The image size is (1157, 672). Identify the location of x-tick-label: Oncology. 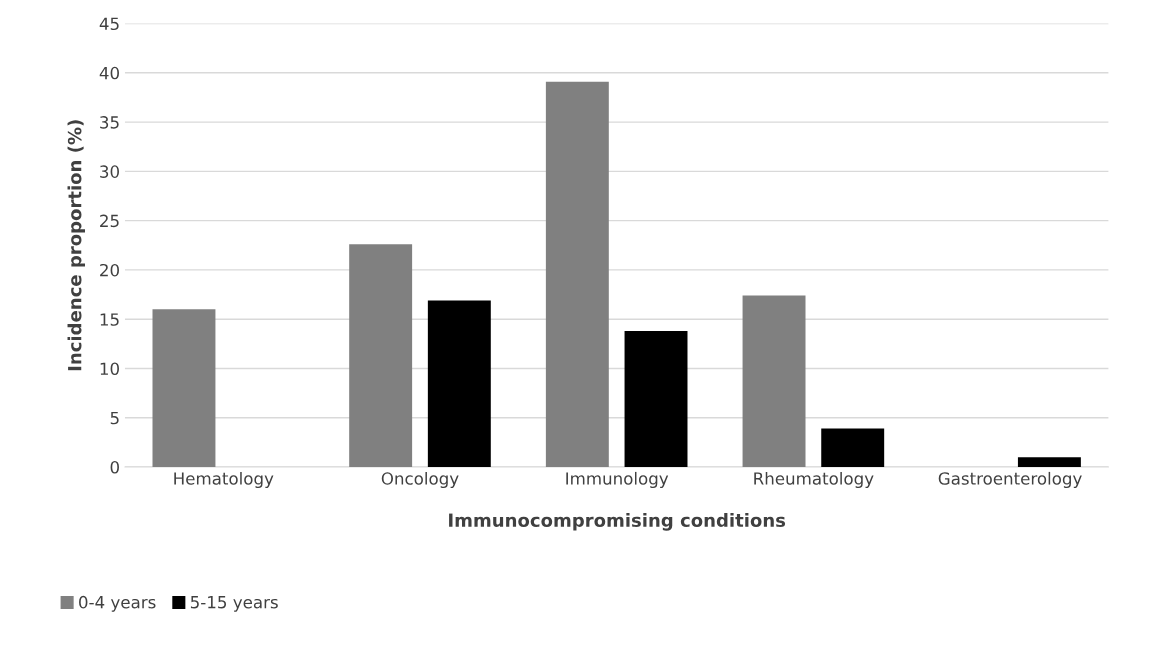
(420, 480).